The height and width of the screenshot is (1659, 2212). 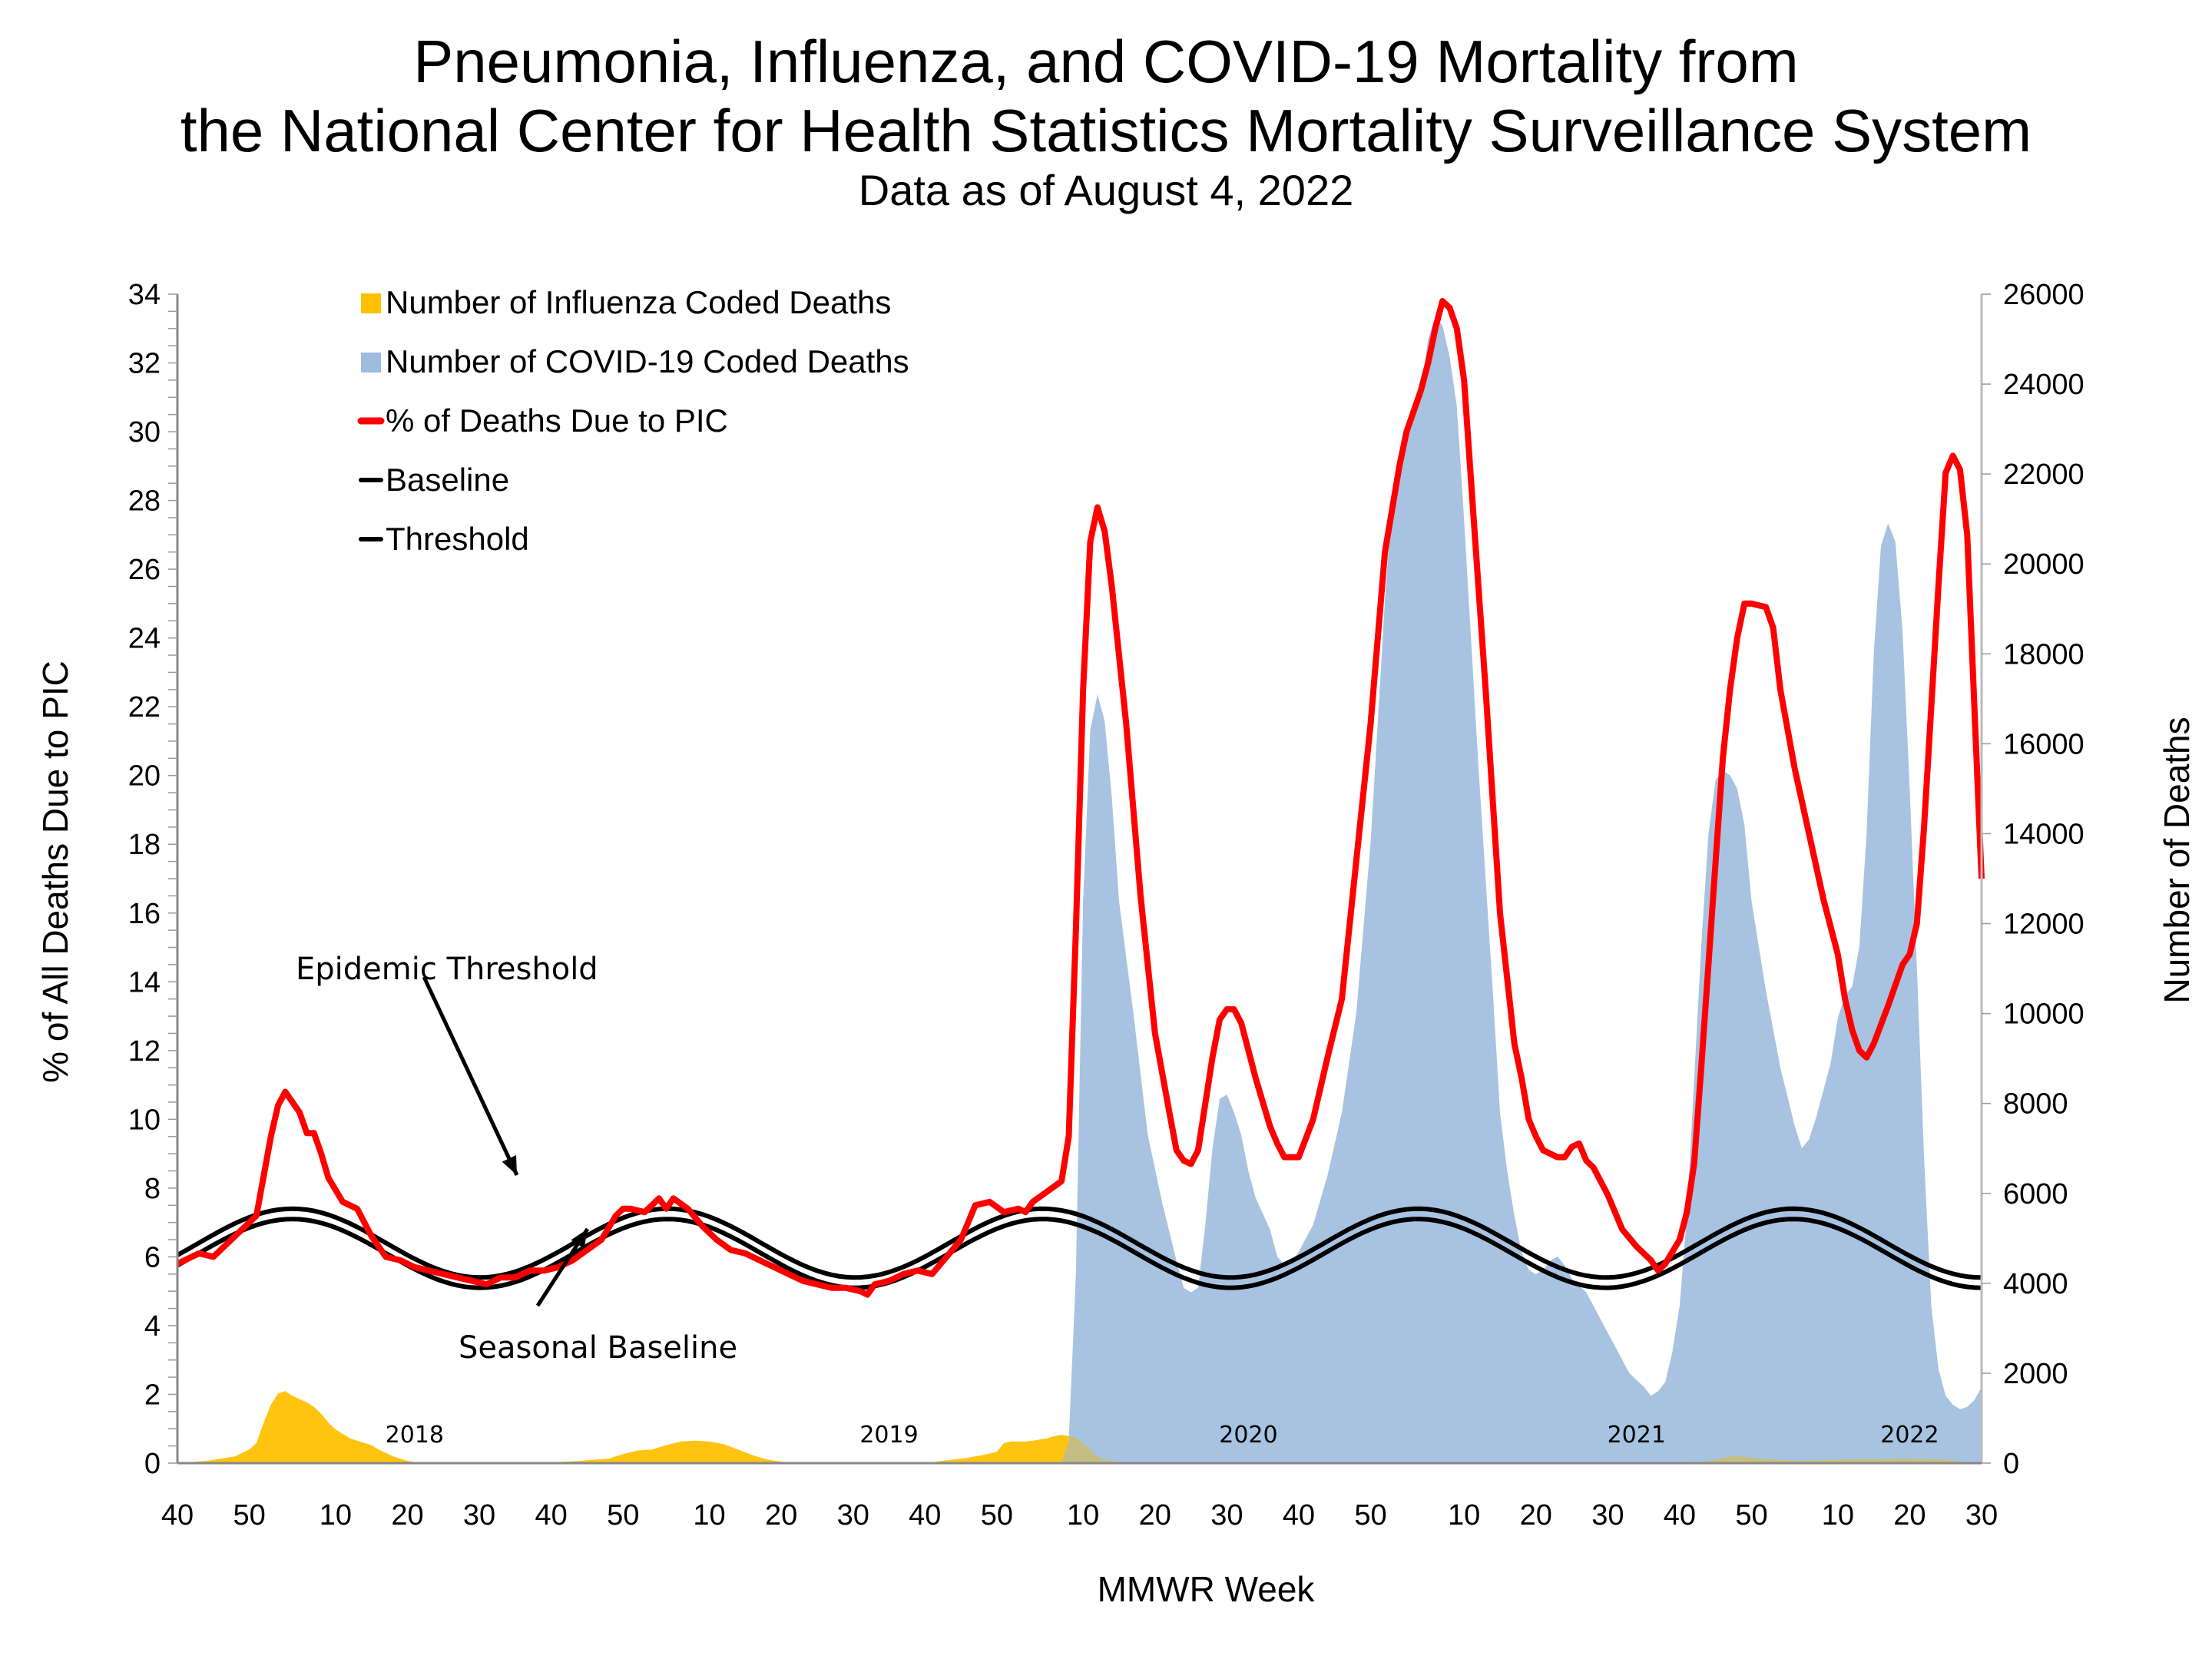 What do you see at coordinates (598, 1348) in the screenshot?
I see `annotation-seasonal-baseline: Seasonal Baseline` at bounding box center [598, 1348].